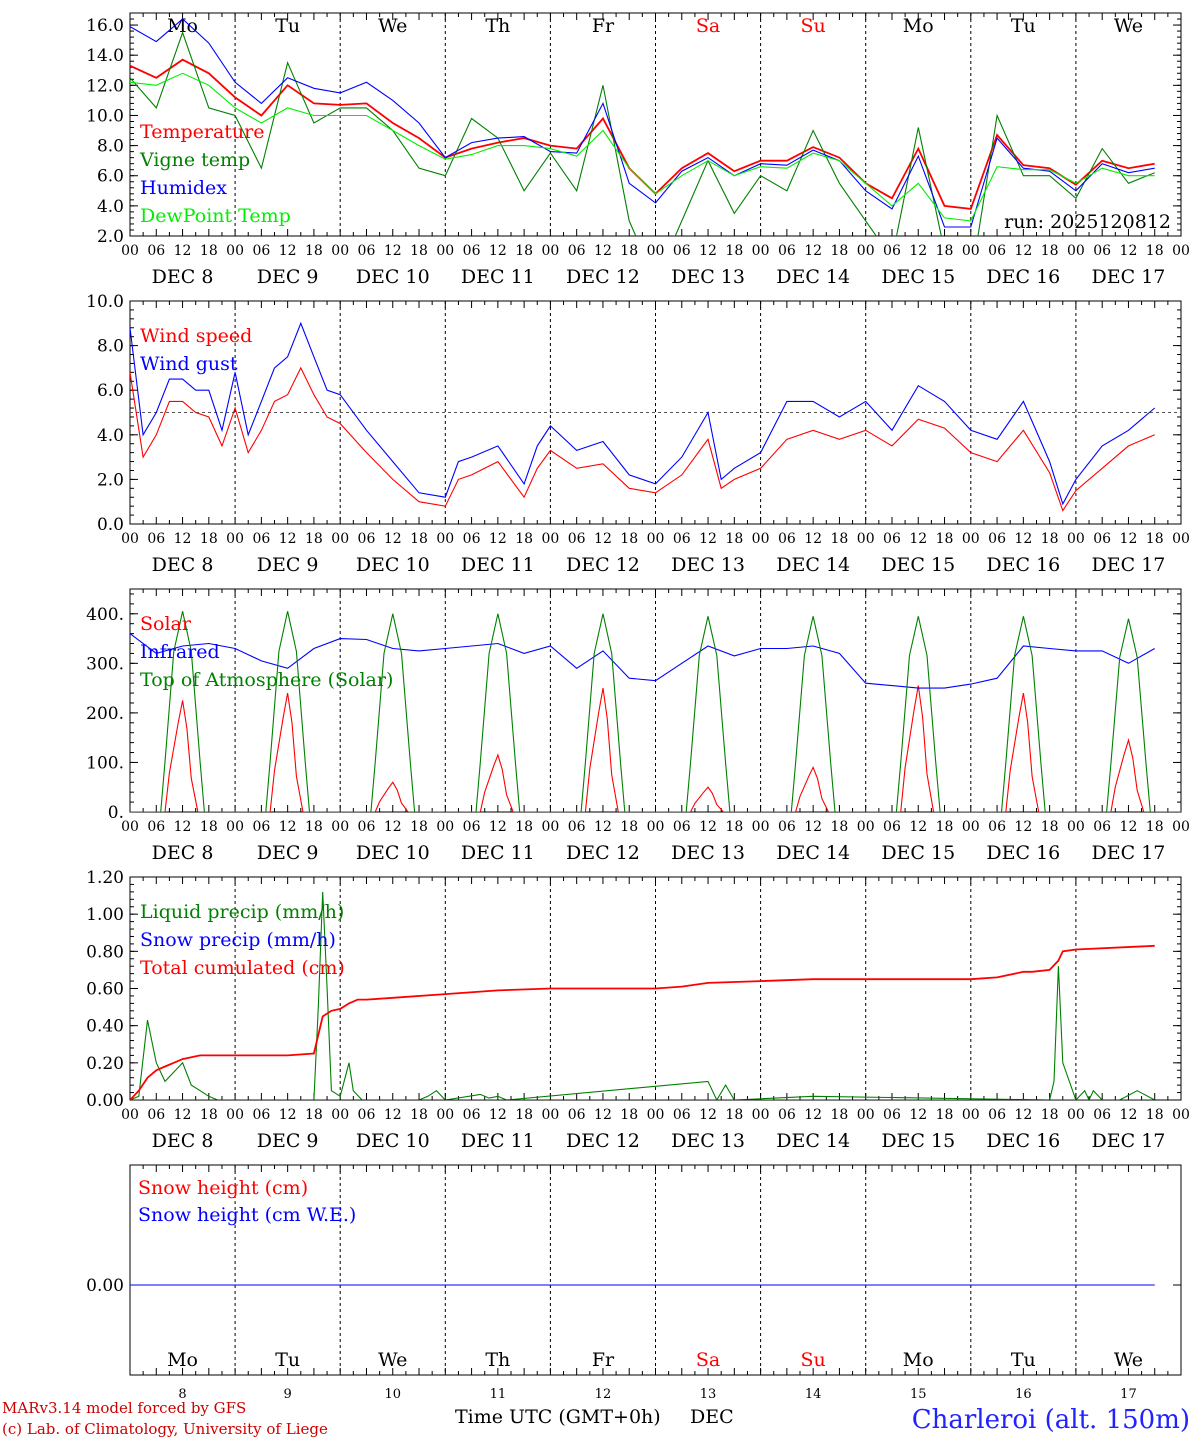 Image resolution: width=1194 pixels, height=1440 pixels. What do you see at coordinates (105, 116) in the screenshot?
I see `y-tick-label: 10.0` at bounding box center [105, 116].